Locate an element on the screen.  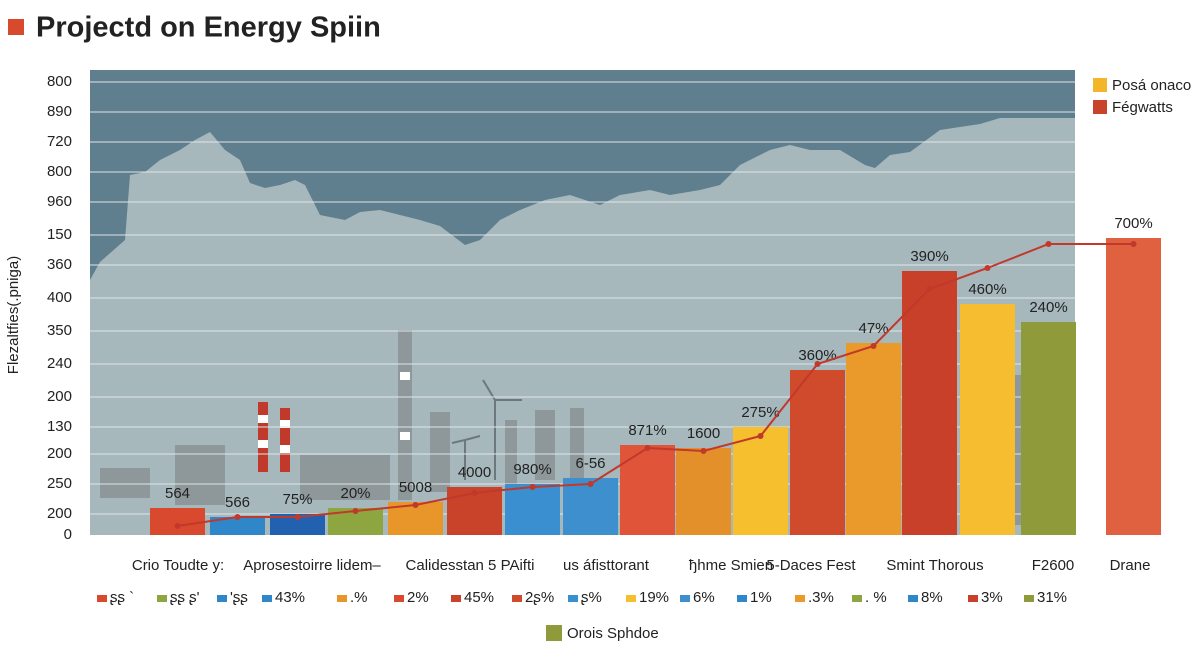
bar-annotation: 47% is located at coordinates (873, 328).